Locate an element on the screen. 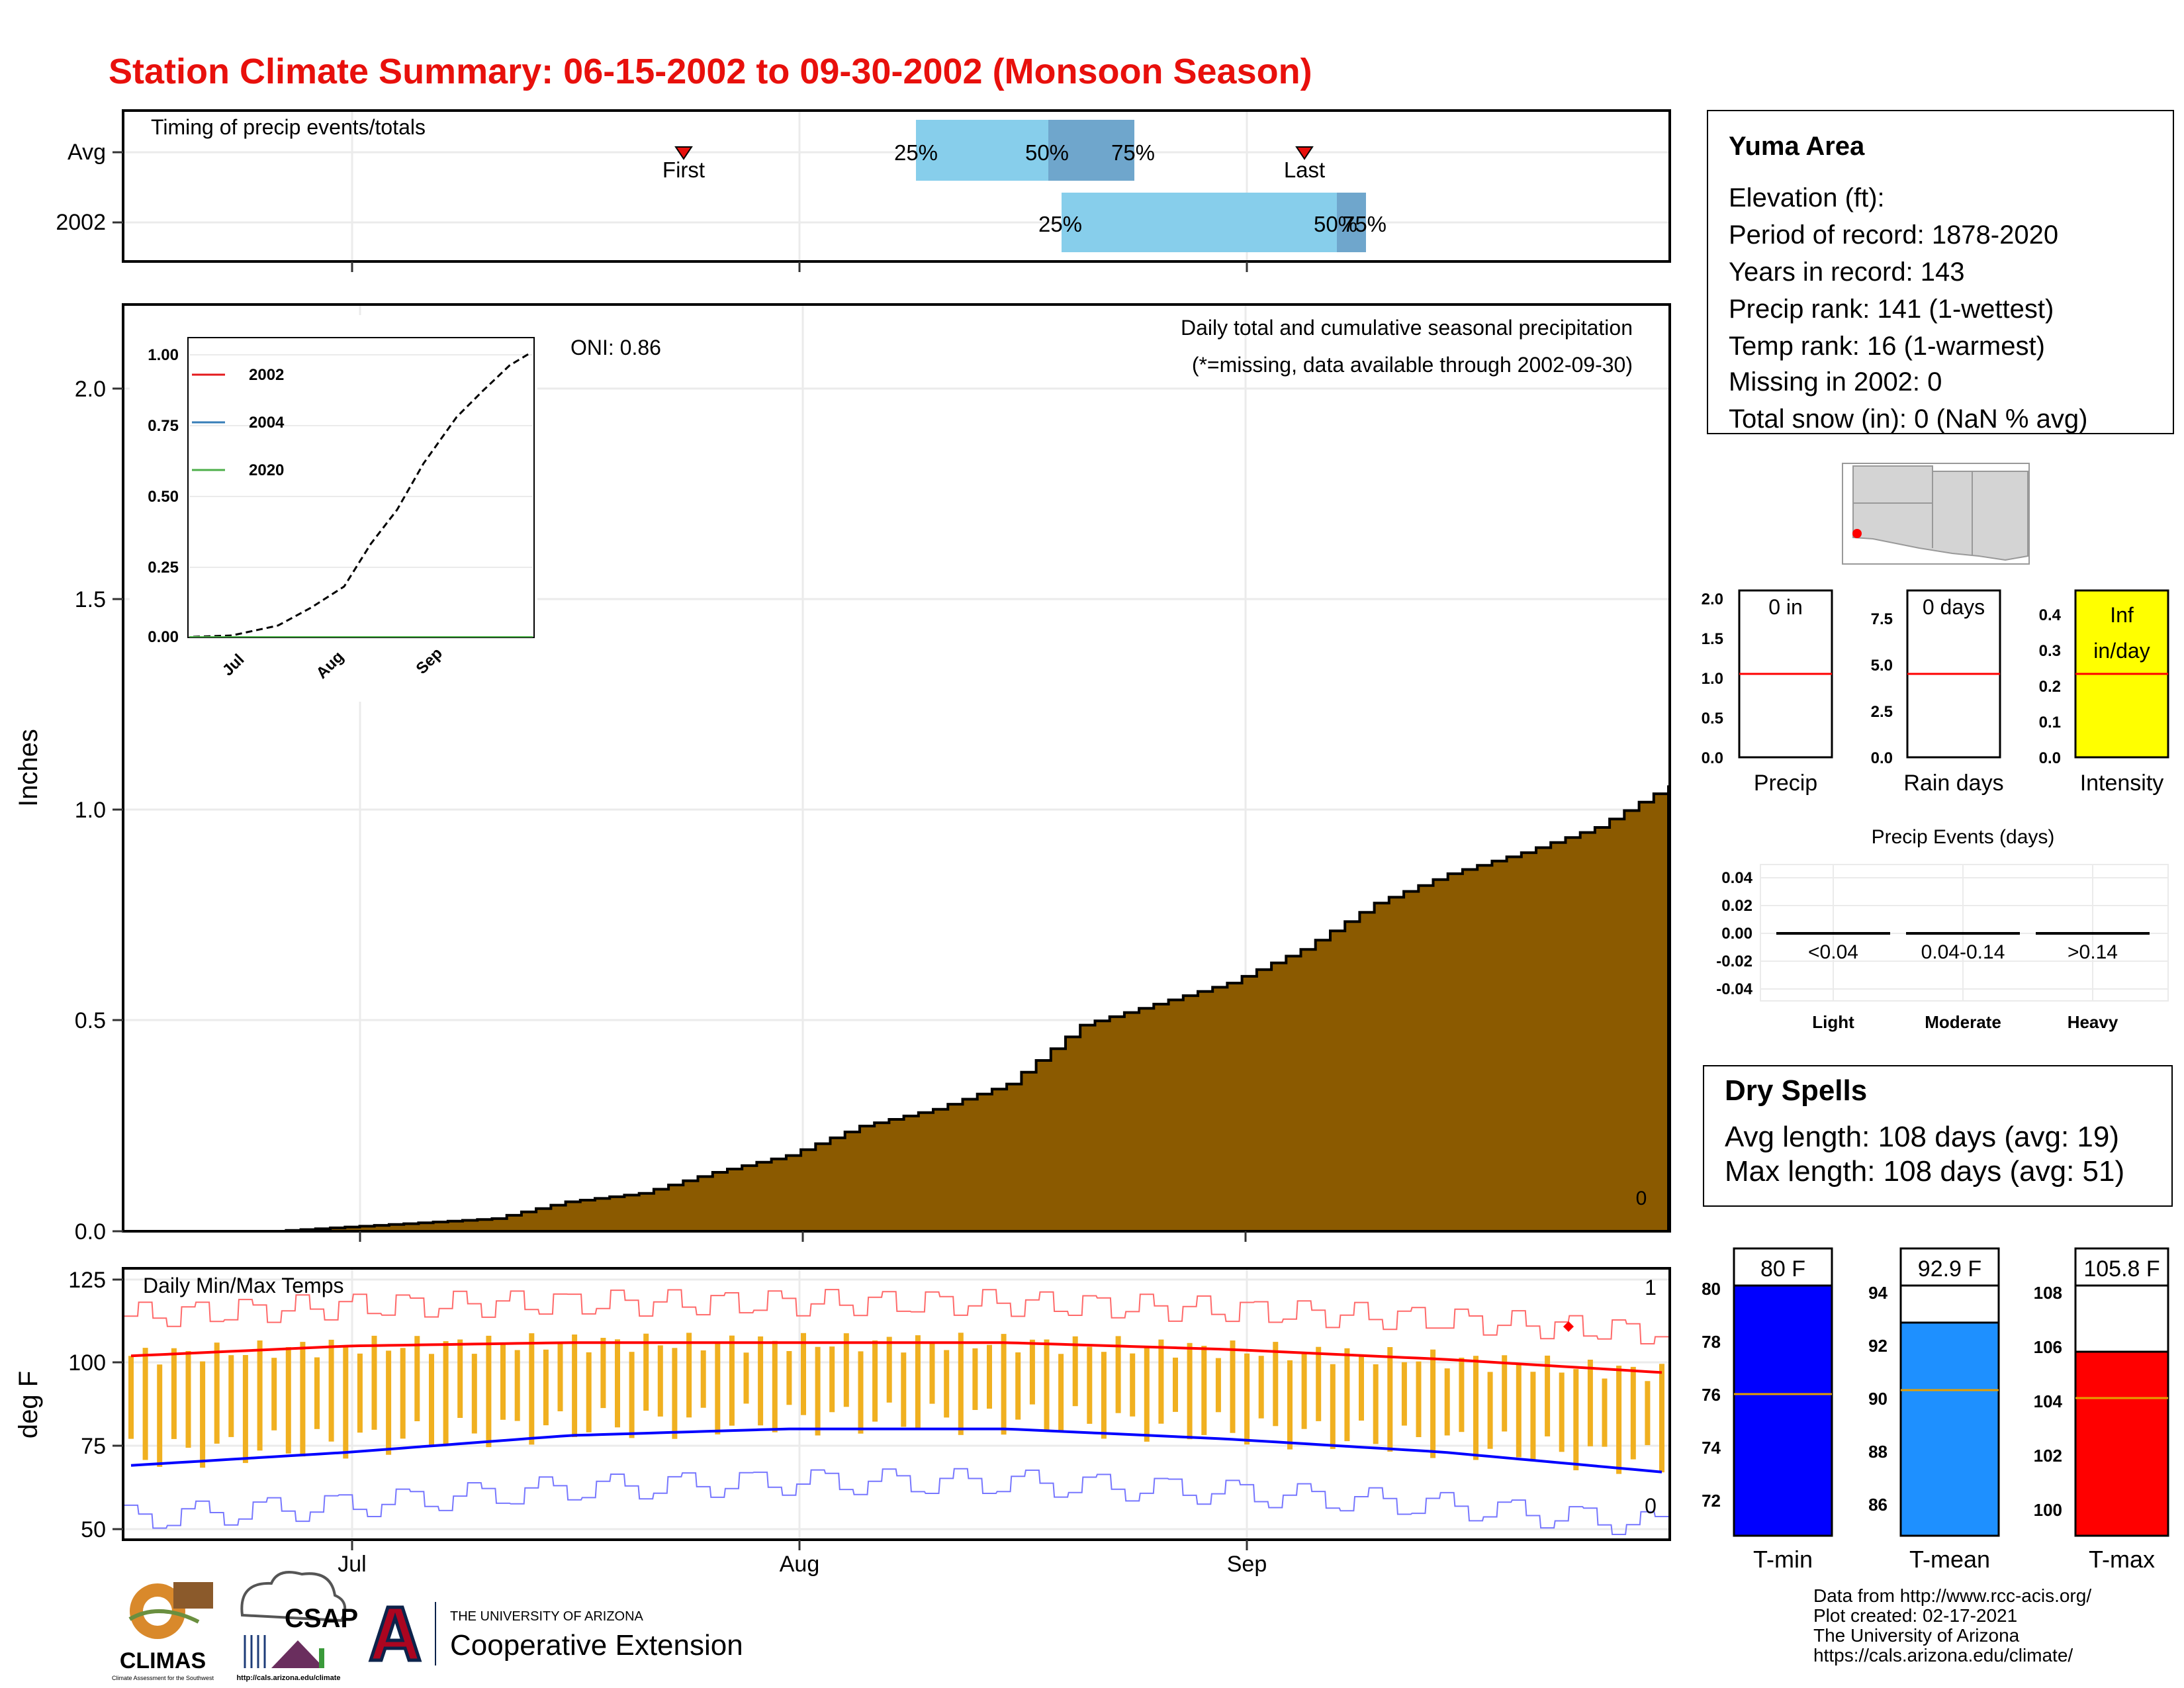 The width and height of the screenshot is (2184, 1688). record-min-line is located at coordinates (896, 1501).